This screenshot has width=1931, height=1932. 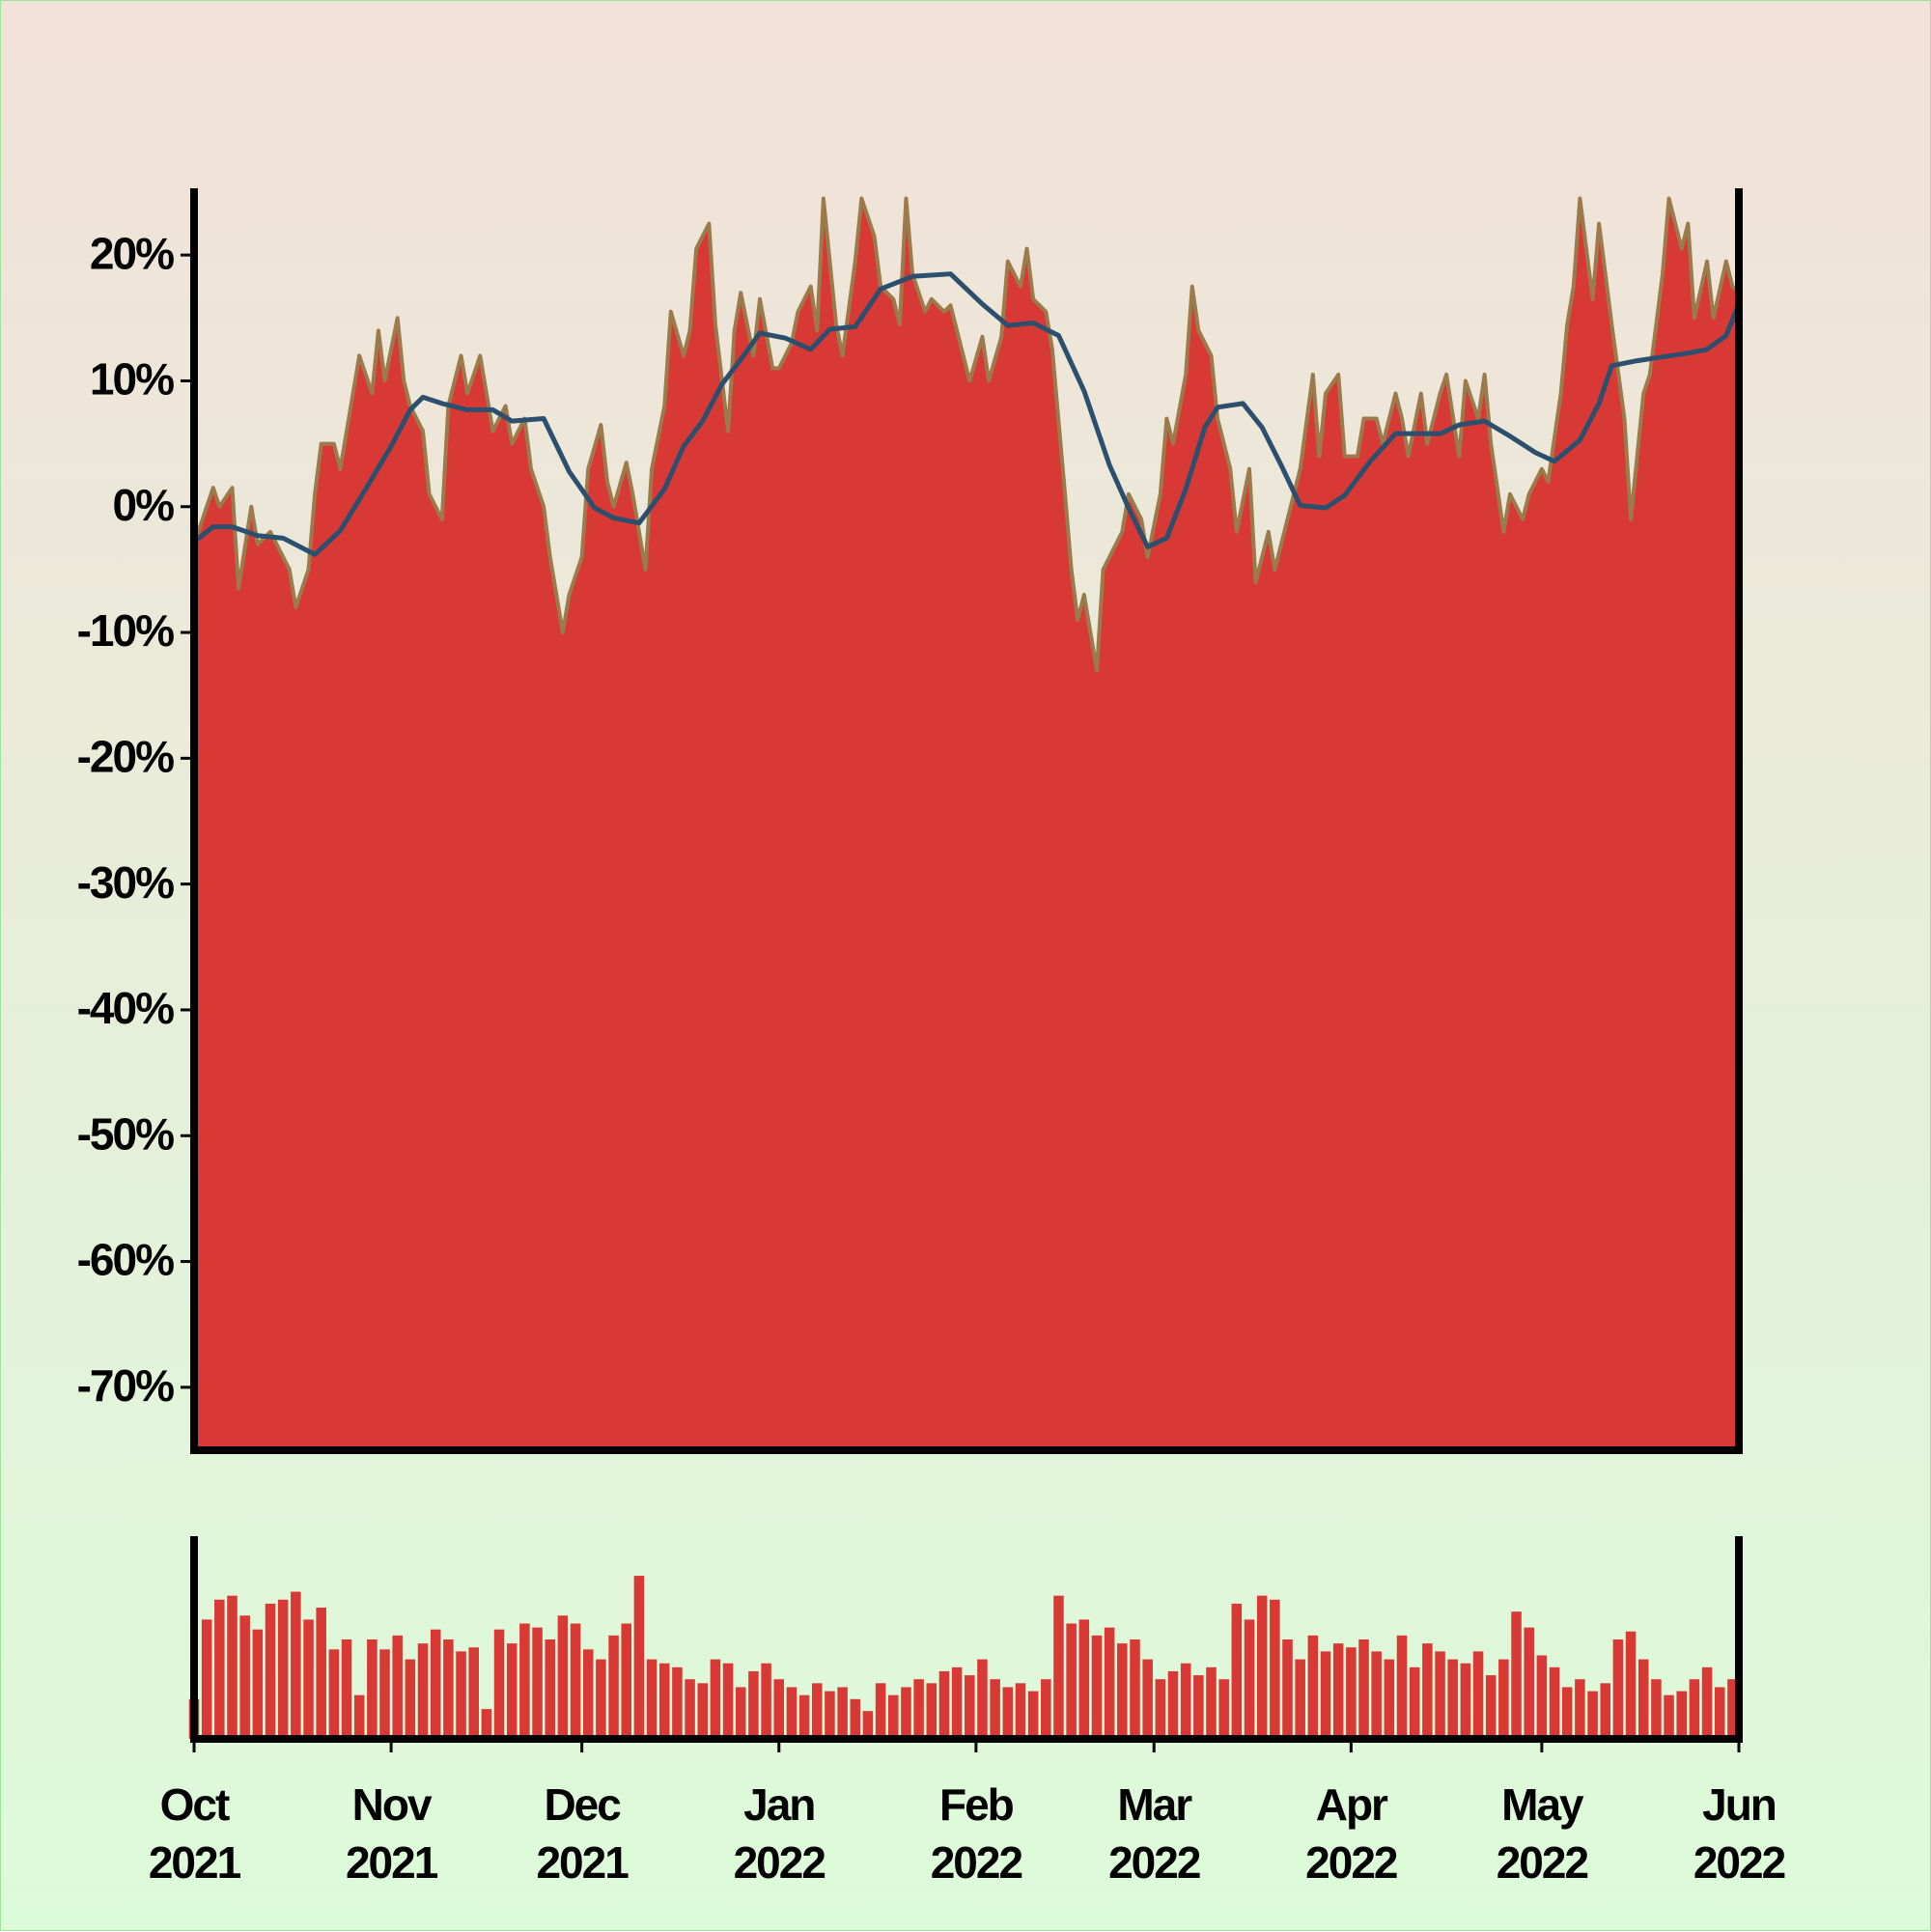 What do you see at coordinates (1739, 1834) in the screenshot?
I see `x-tick-label: Jun 2022` at bounding box center [1739, 1834].